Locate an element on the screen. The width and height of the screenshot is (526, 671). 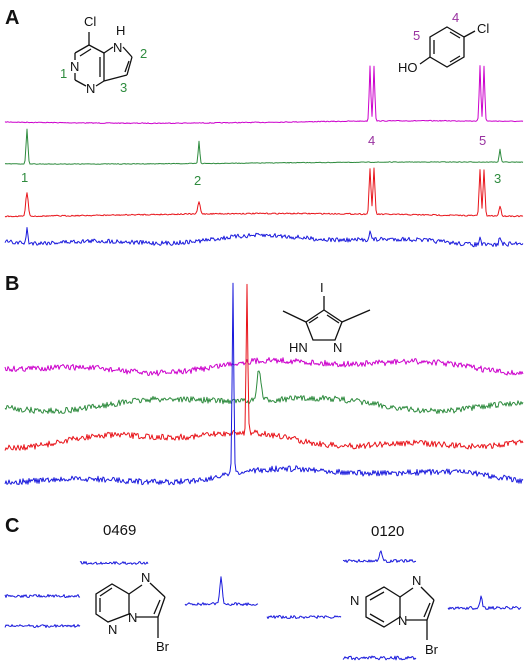
chlorophenol-chlorine-label: Cl is located at coordinates (483, 28).